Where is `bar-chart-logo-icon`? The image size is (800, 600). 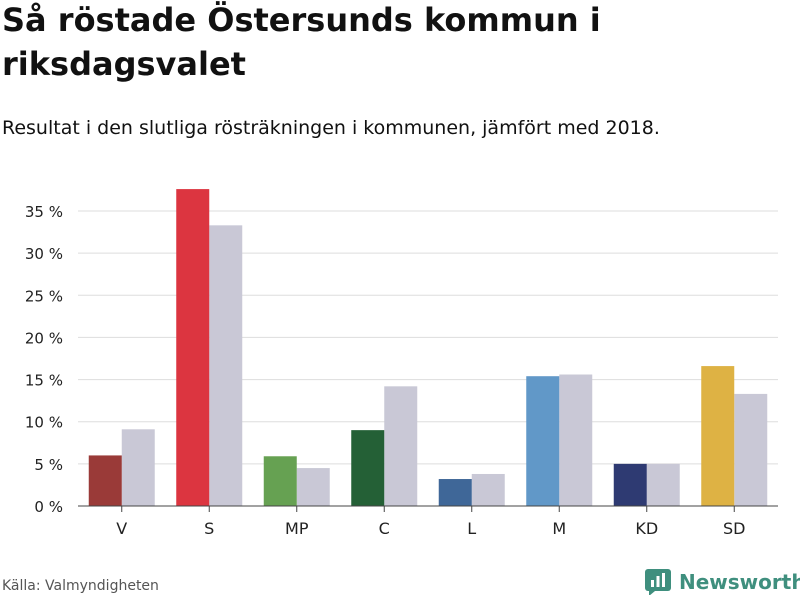
bar-chart-logo-icon is located at coordinates (658, 582).